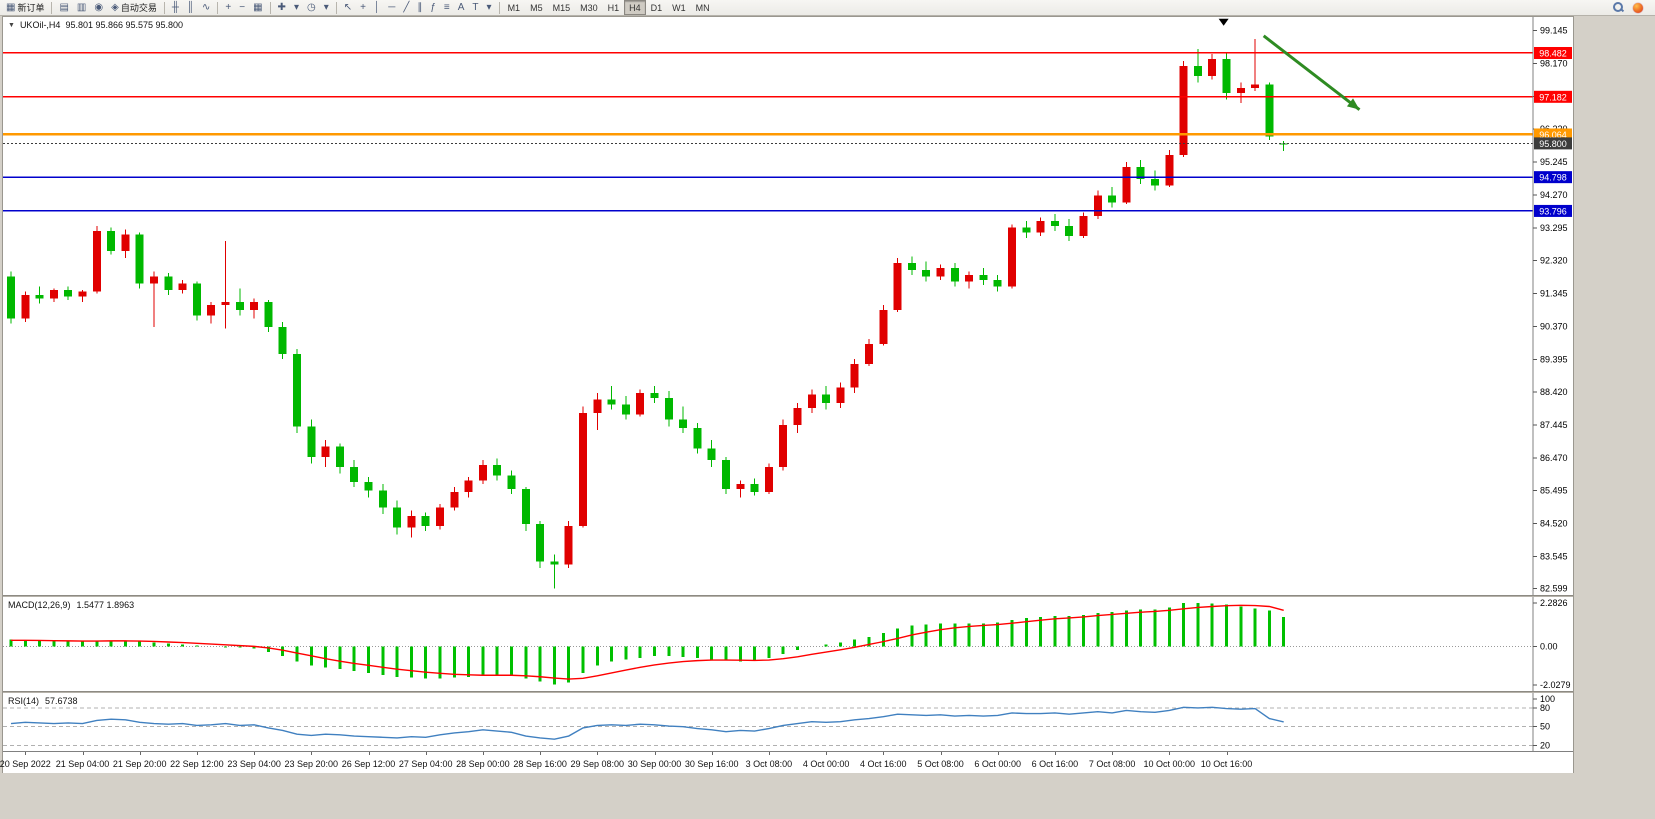 This screenshot has height=819, width=1655. What do you see at coordinates (1552, 644) in the screenshot?
I see `macd-axis: 2.2826 0.00 -2.0279` at bounding box center [1552, 644].